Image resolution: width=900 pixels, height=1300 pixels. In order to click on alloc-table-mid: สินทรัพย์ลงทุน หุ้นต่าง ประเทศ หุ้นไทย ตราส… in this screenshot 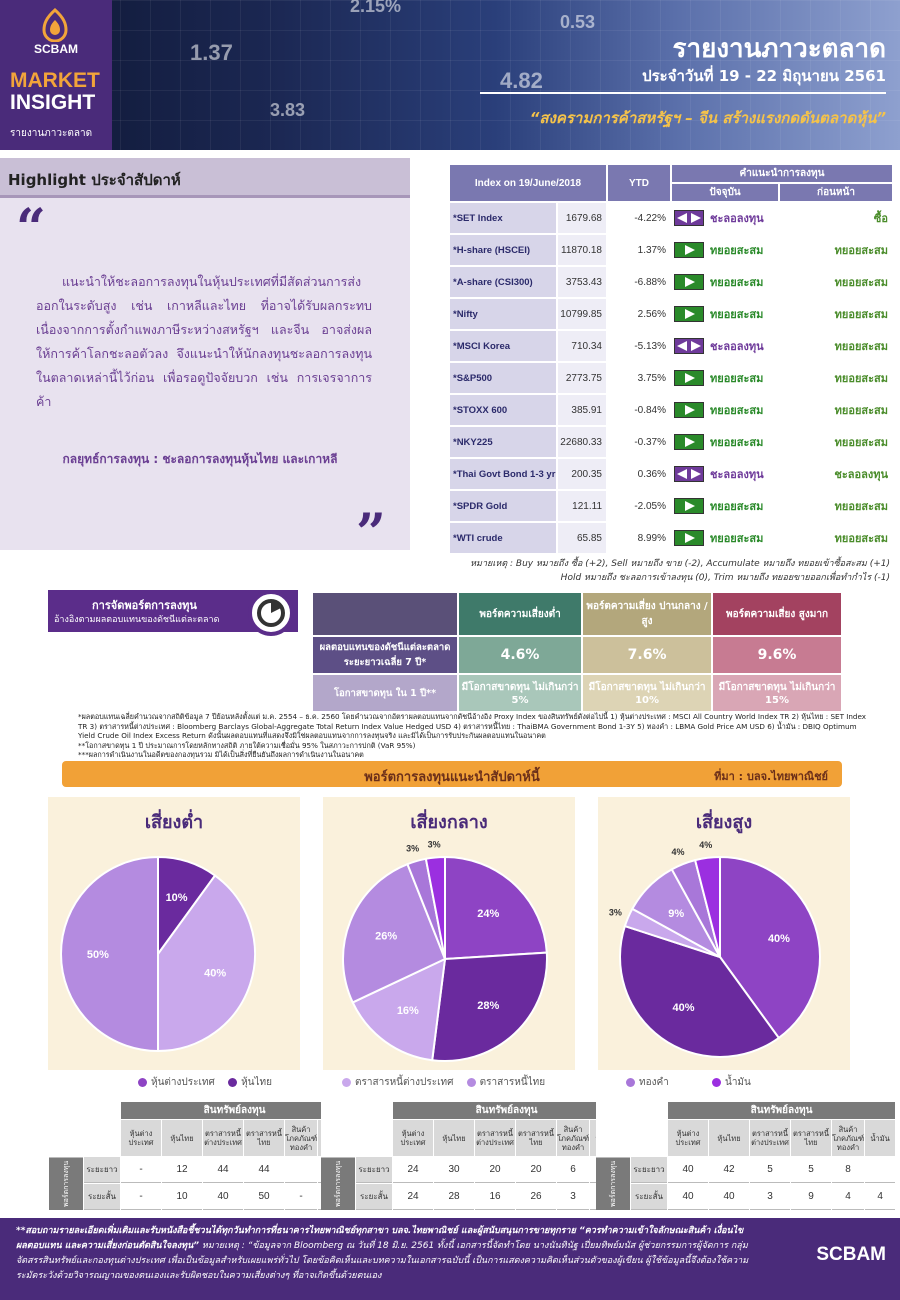, I will do `click(470, 1156)`.